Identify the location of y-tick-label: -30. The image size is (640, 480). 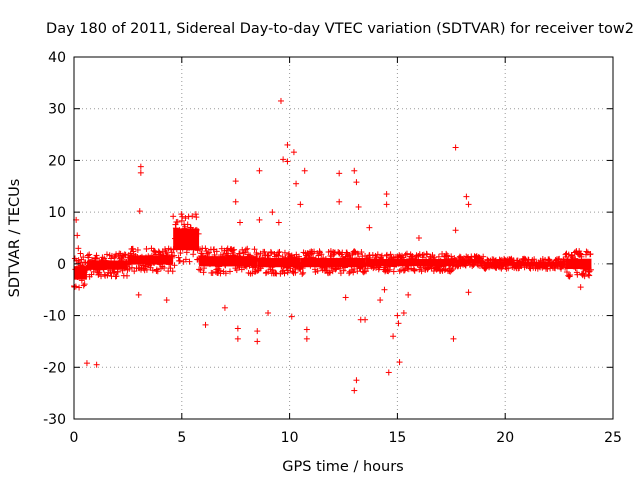
(54, 420).